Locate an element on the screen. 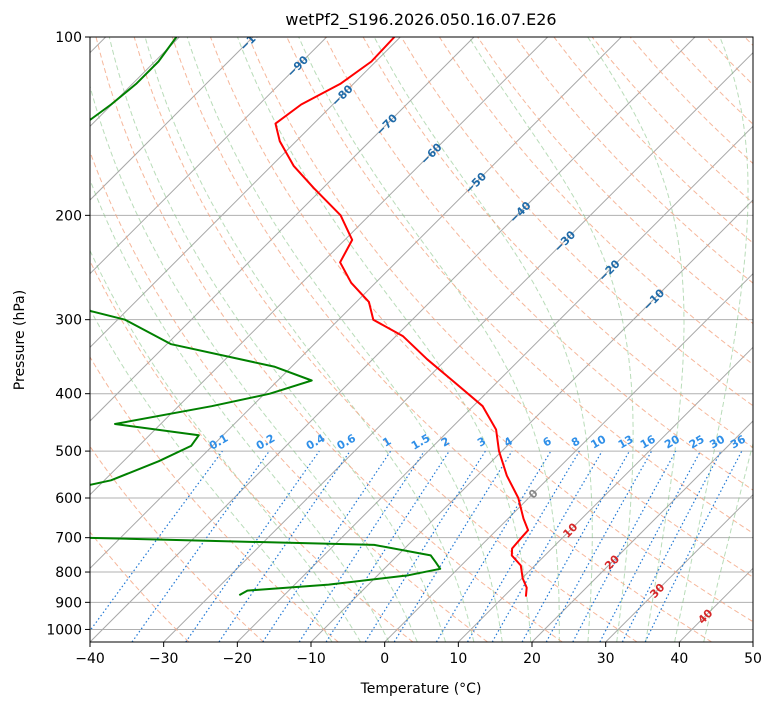 Image resolution: width=775 pixels, height=708 pixels. x-tick-label: −20 is located at coordinates (238, 659).